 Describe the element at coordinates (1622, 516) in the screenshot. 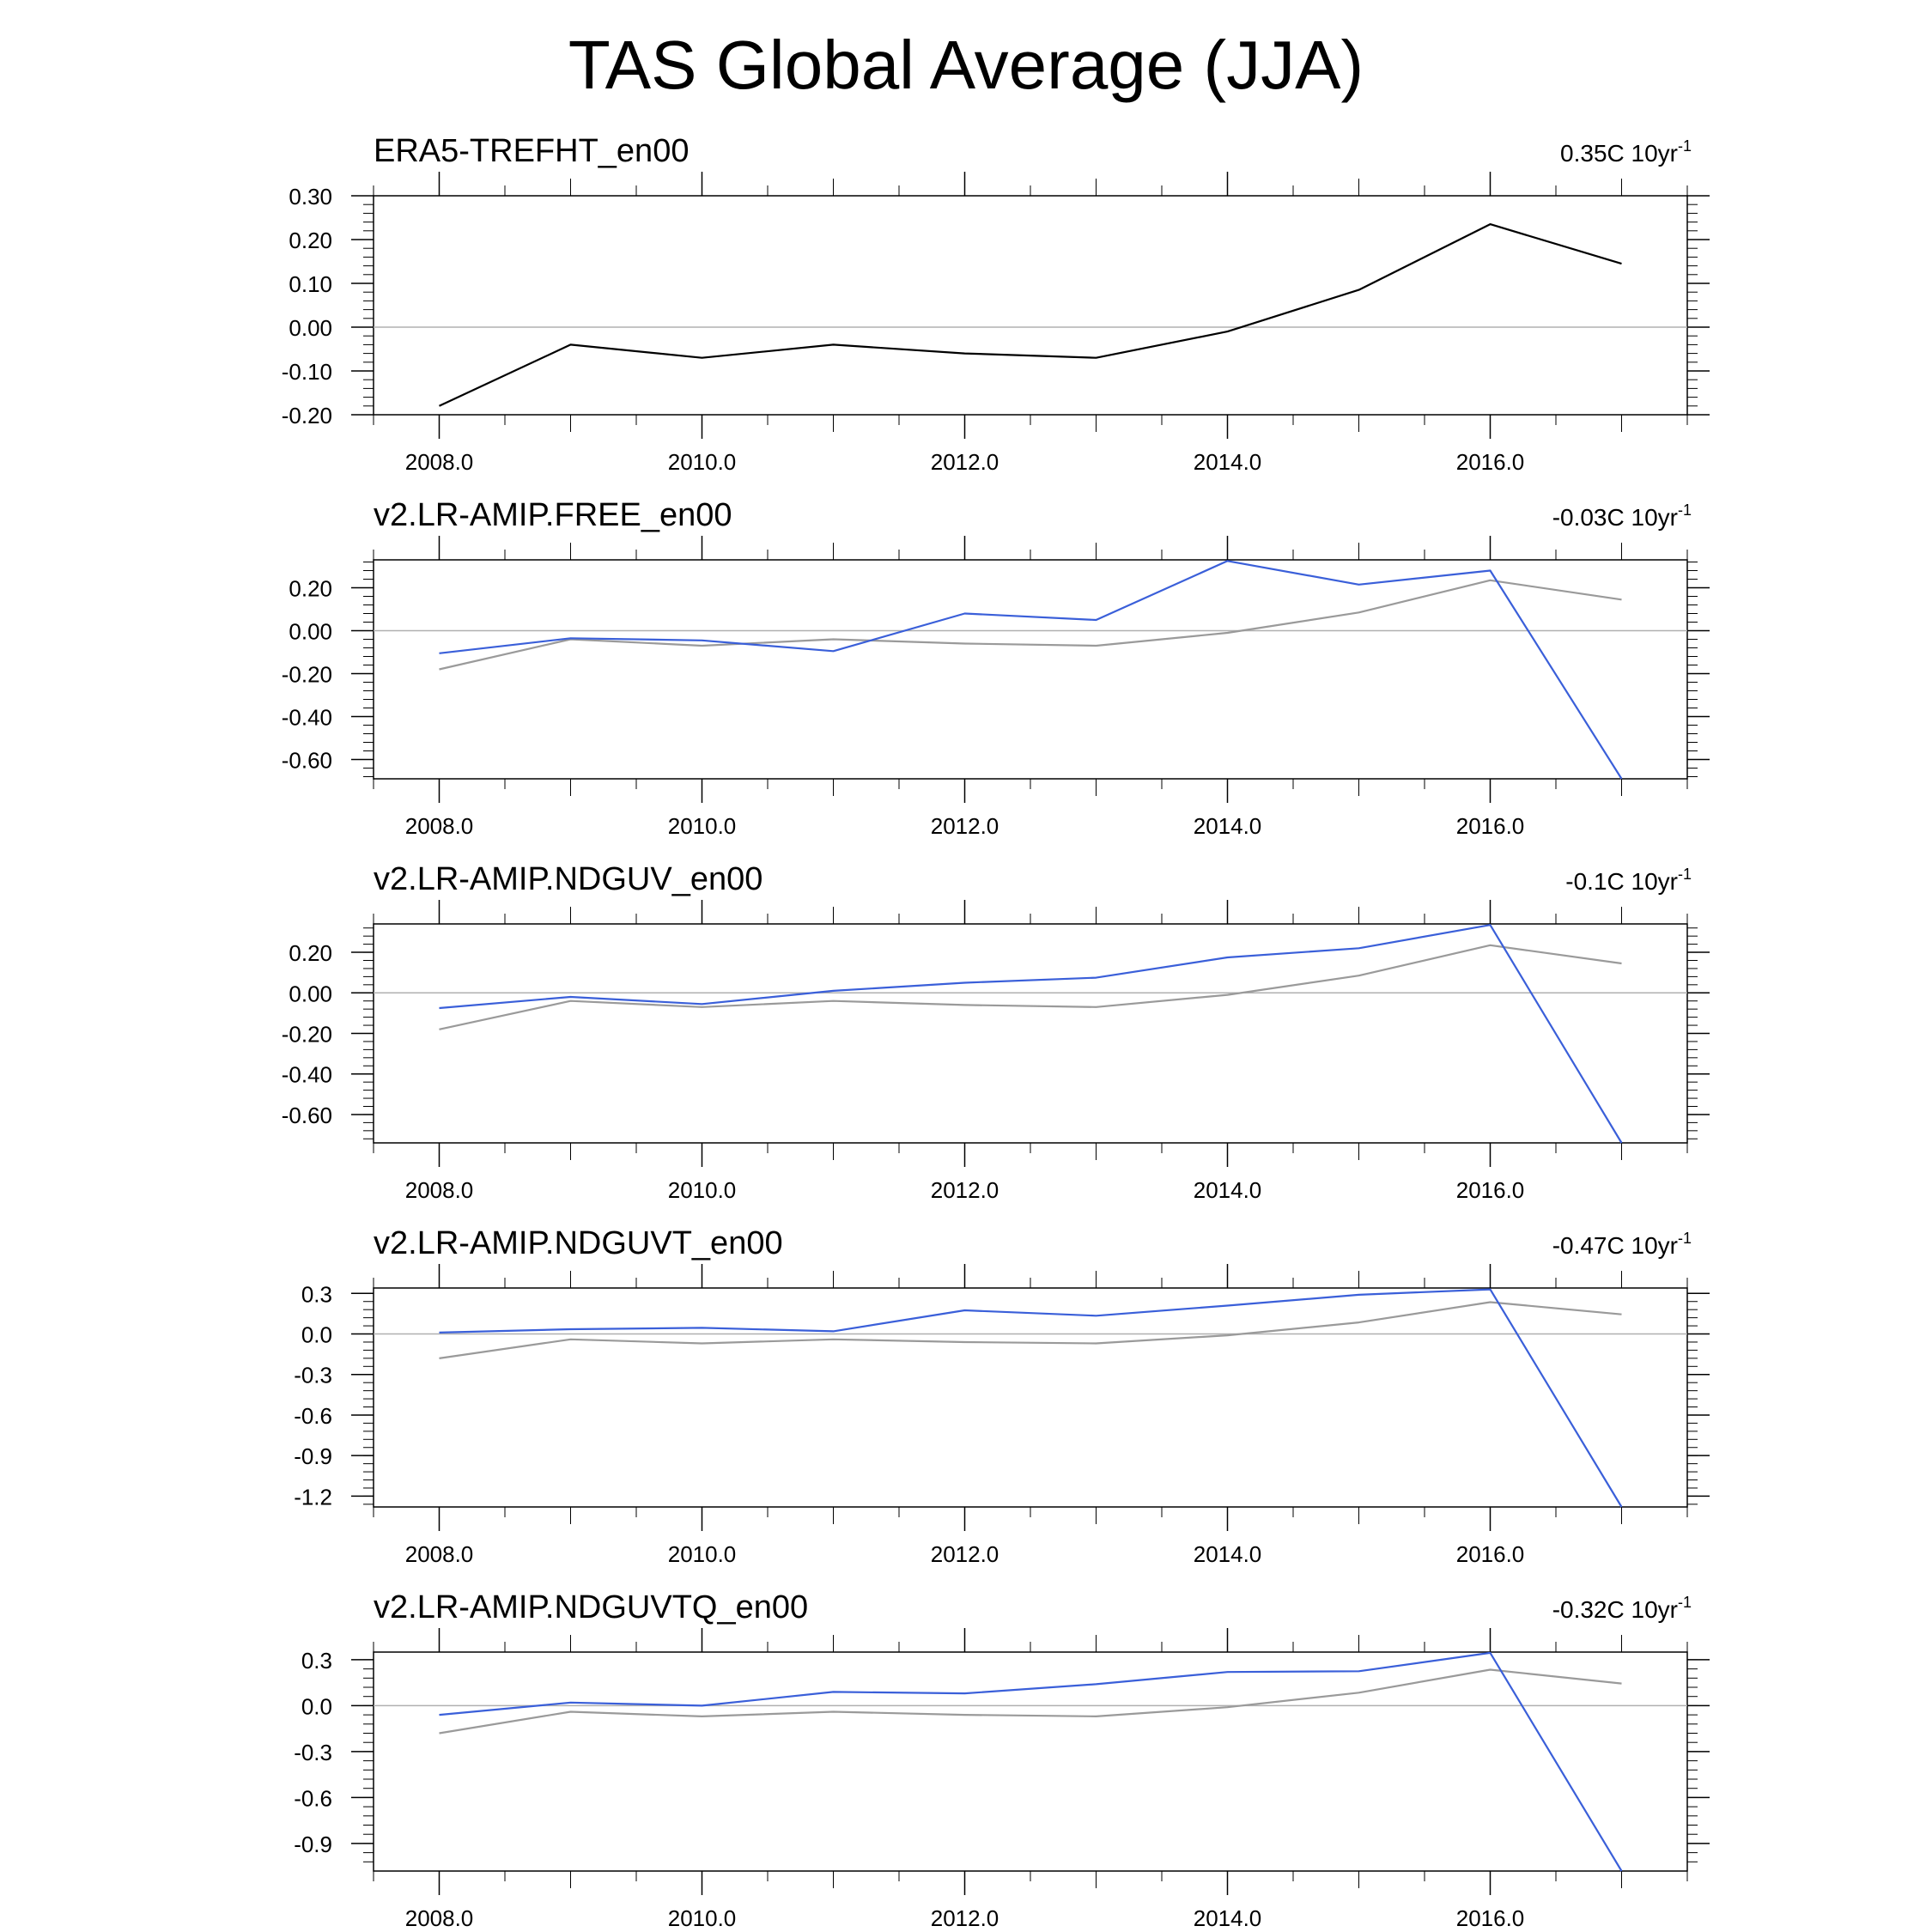

I see `trend-label: -0.03C 10yr-1` at that location.